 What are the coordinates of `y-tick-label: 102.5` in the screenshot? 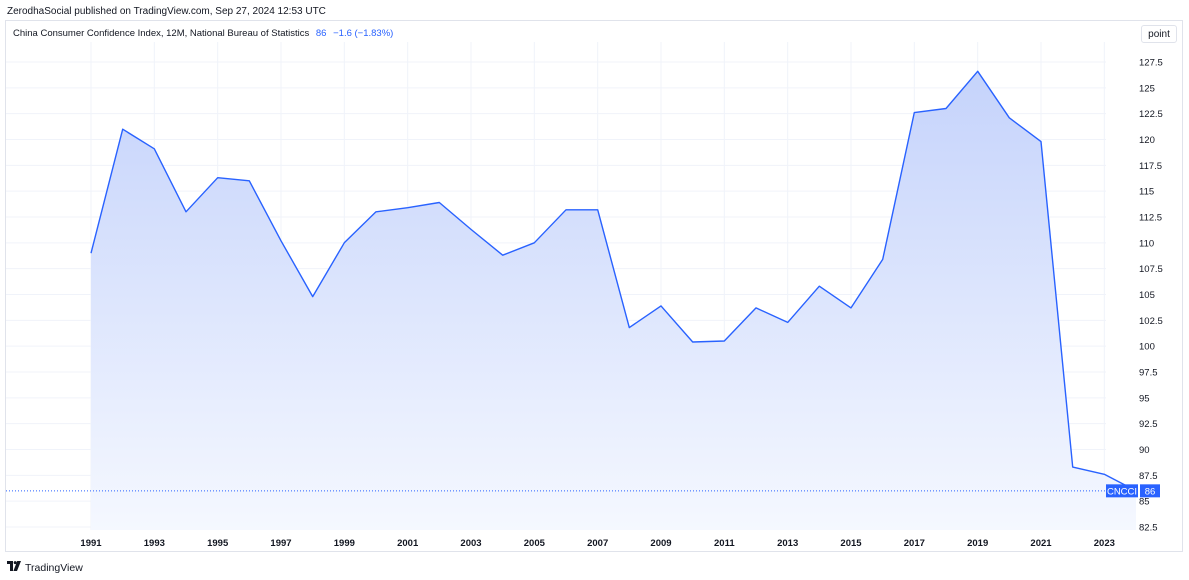 It's located at (1151, 321).